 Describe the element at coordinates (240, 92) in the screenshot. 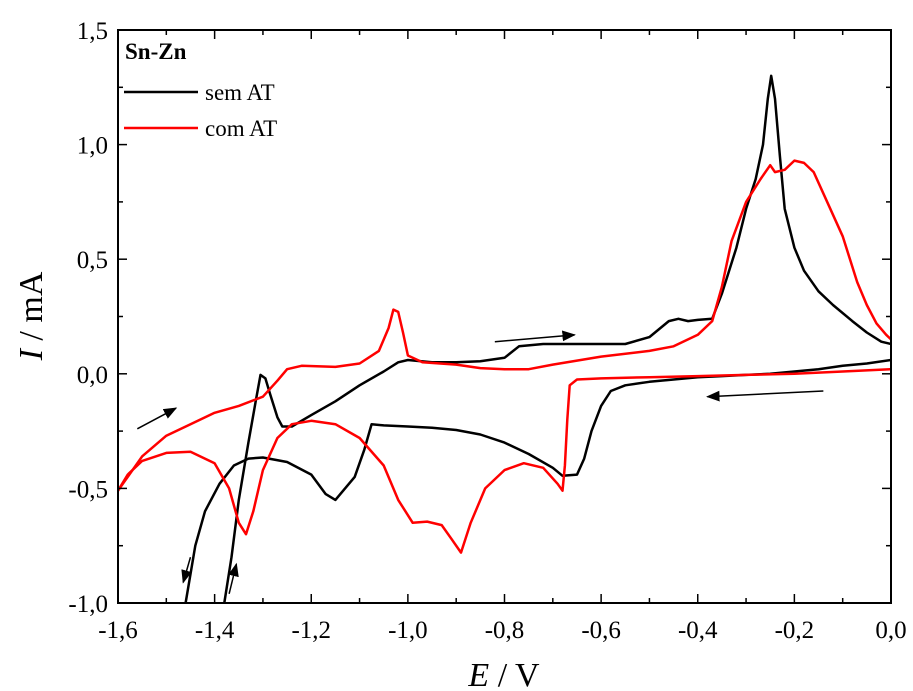

I see `legend-label-sem-at: sem AT` at that location.